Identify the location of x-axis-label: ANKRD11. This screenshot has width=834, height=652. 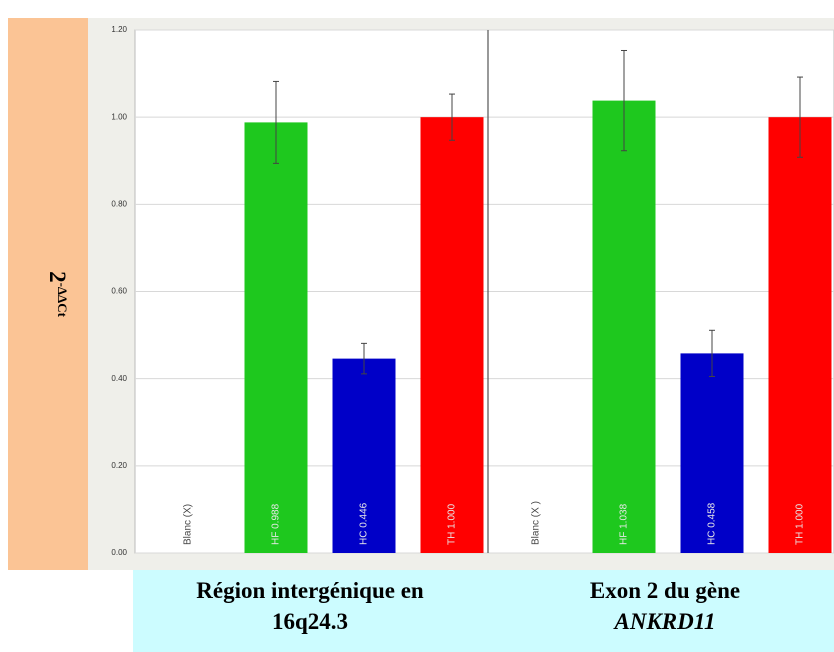
(664, 621).